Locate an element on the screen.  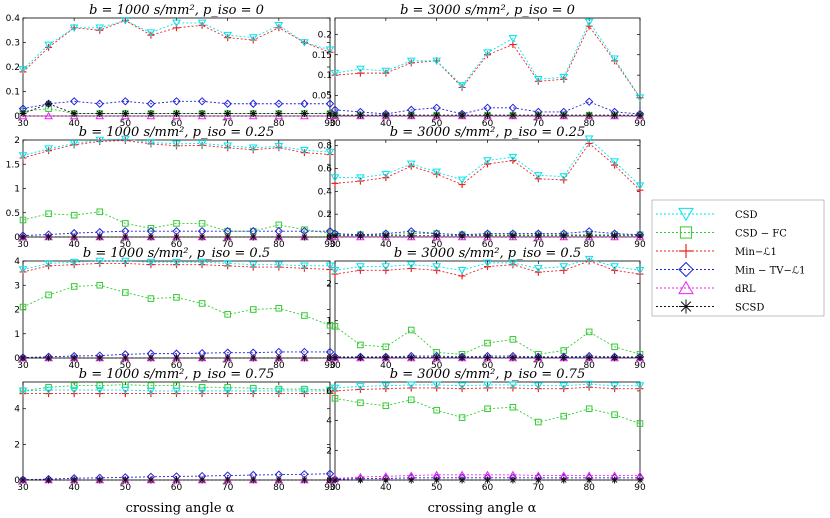
legend-entry-l1: Min−ℒ1 is located at coordinates (716, 251).